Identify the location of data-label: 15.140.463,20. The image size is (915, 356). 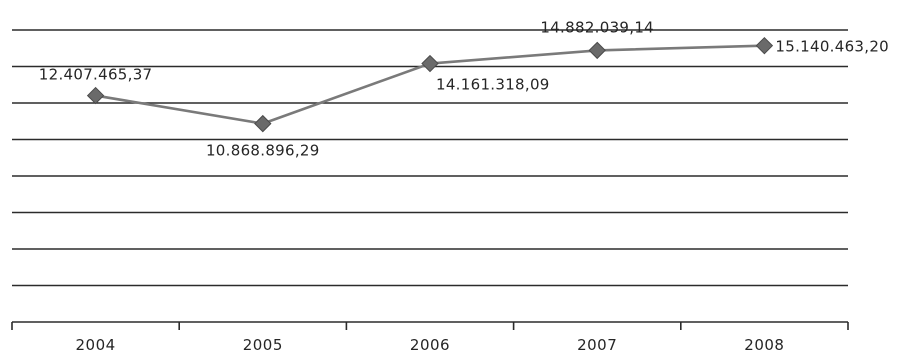
(832, 47).